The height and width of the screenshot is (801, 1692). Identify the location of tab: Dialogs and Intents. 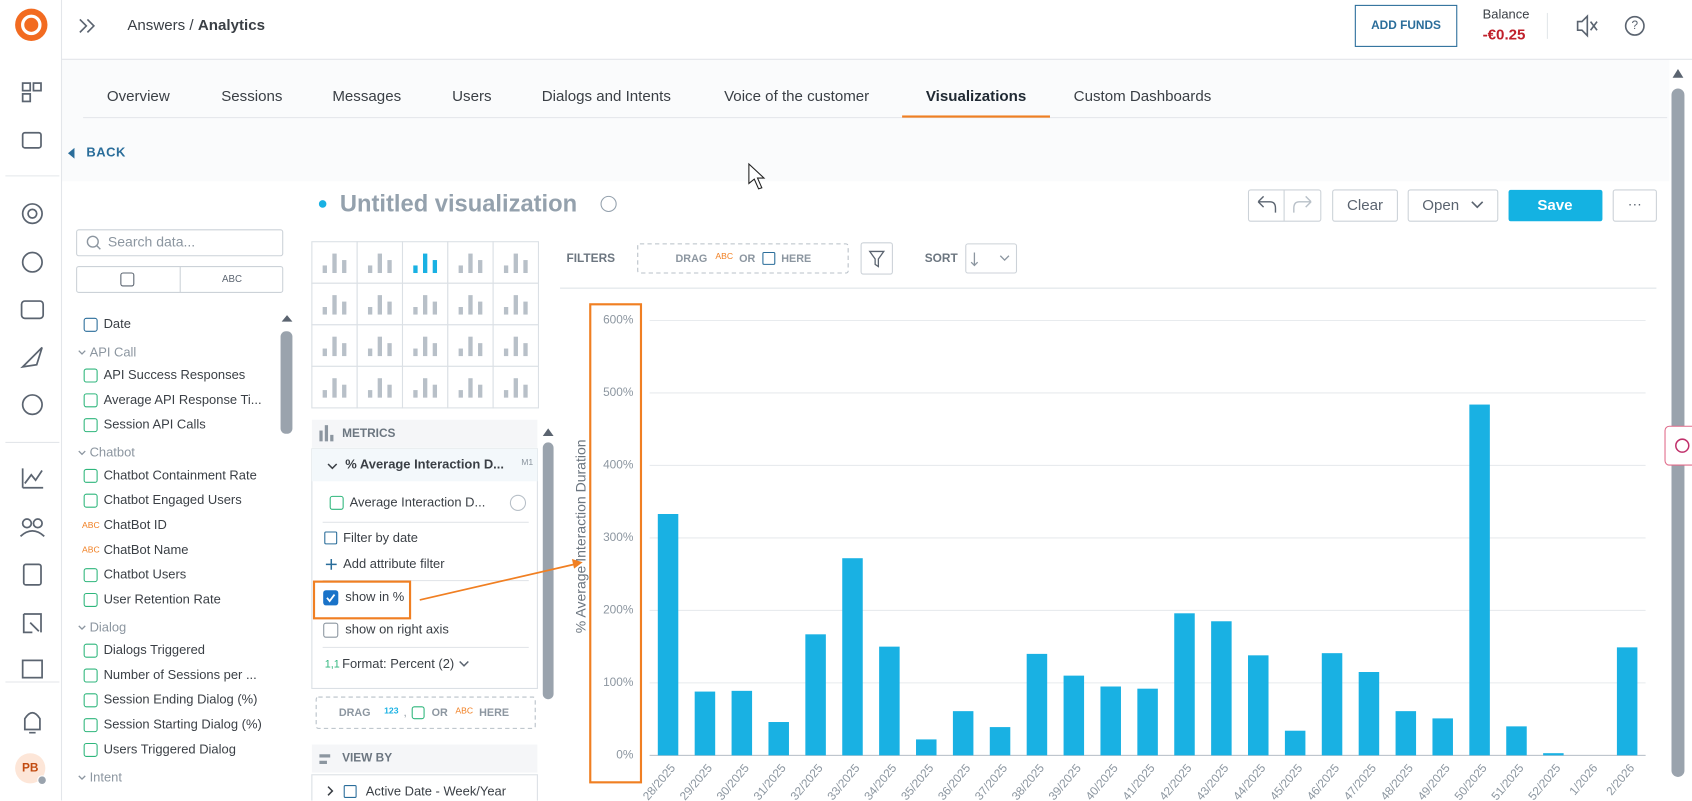
(606, 96).